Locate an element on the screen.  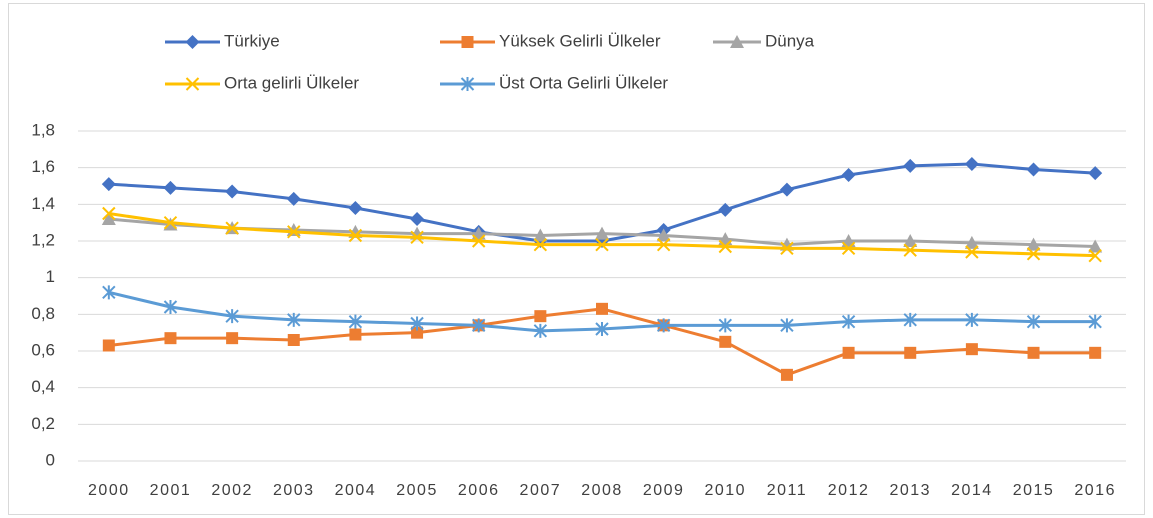
x-tick-label: 2001 is located at coordinates (171, 490).